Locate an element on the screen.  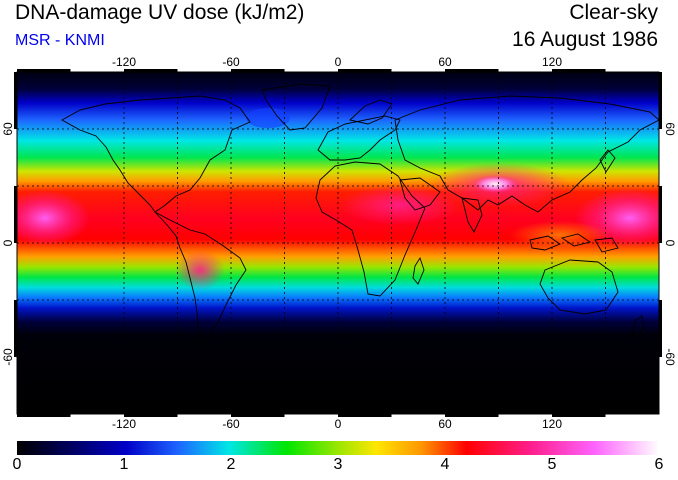
lat-label-right: 0 is located at coordinates (670, 243).